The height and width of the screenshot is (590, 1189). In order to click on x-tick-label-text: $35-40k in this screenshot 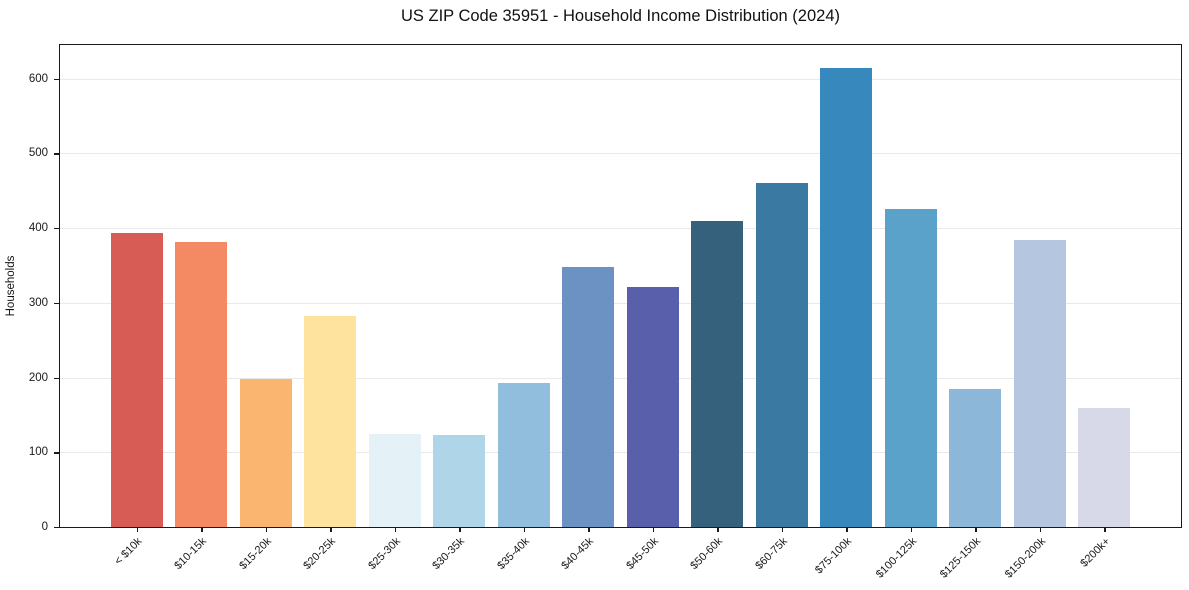, I will do `click(513, 554)`.